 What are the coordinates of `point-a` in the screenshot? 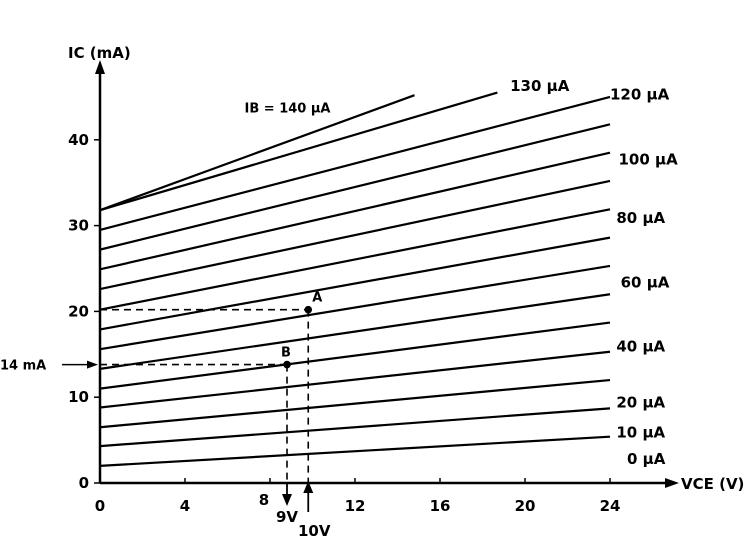 It's located at (308, 309).